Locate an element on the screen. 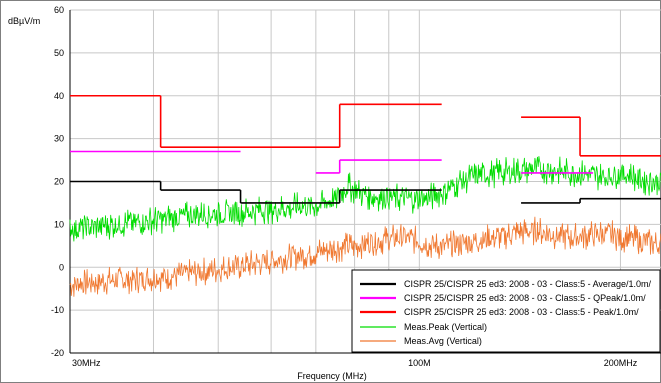  y-tick-label: -20 is located at coordinates (57, 353).